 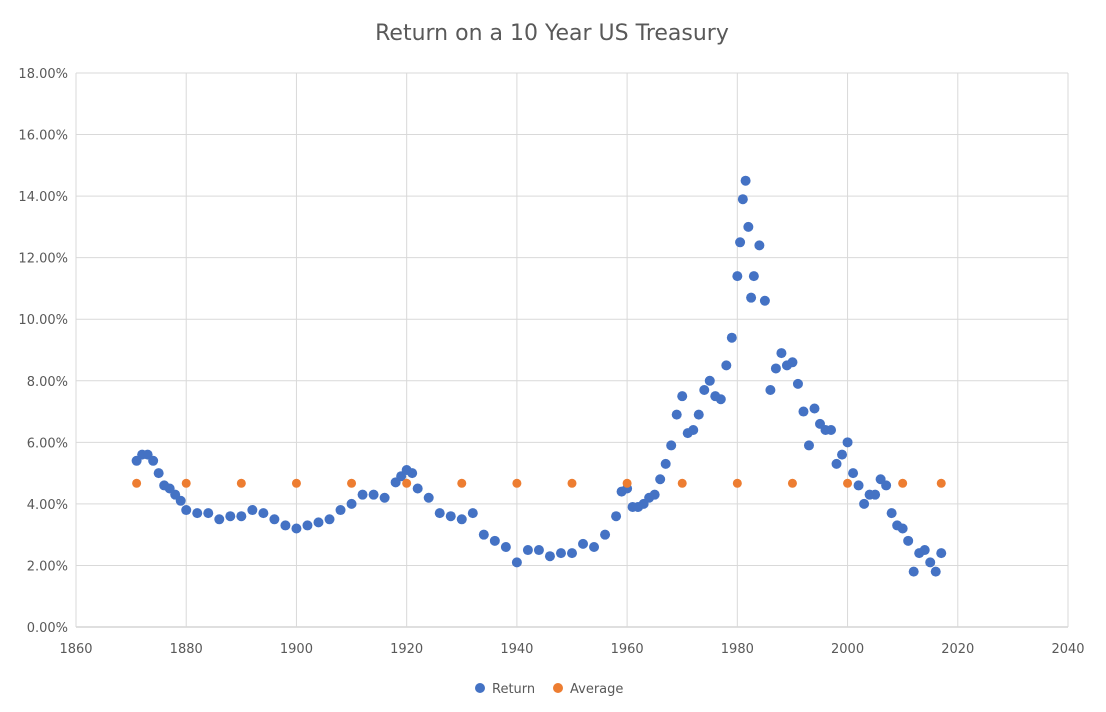 I want to click on legend: Return Average, so click(x=549, y=689).